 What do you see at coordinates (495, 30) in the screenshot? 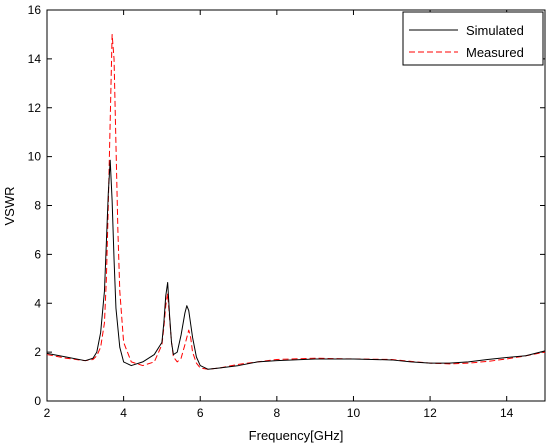
I see `legend-label-simulated: Simulated` at bounding box center [495, 30].